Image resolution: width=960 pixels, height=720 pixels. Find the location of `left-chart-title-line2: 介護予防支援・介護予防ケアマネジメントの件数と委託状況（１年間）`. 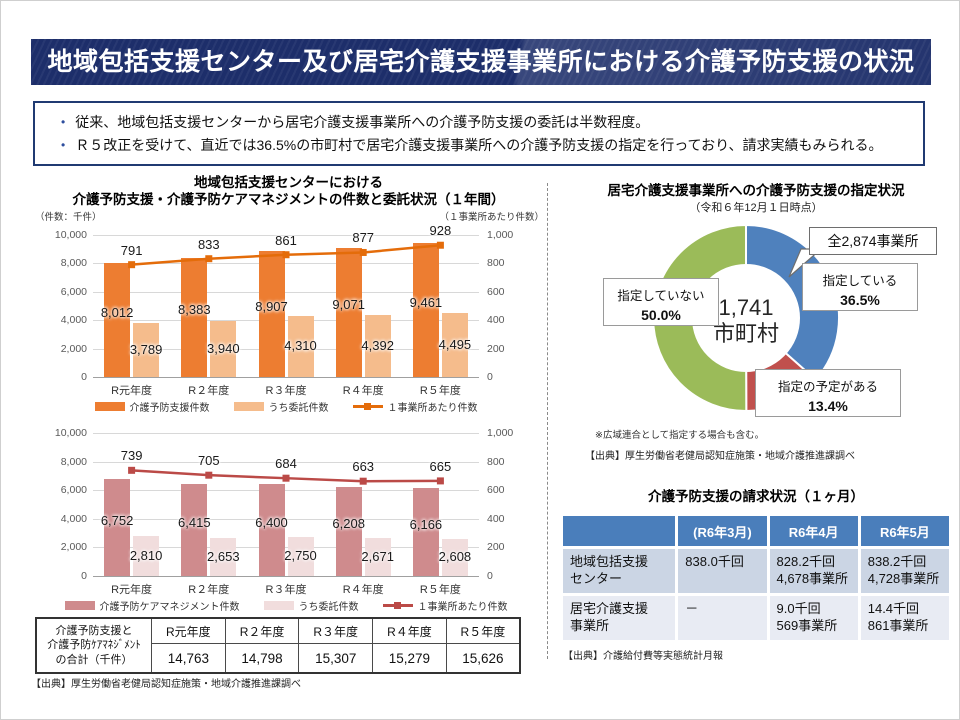

left-chart-title-line2: 介護予防支援・介護予防ケアマネジメントの件数と委託状況（１年間） is located at coordinates (288, 199).